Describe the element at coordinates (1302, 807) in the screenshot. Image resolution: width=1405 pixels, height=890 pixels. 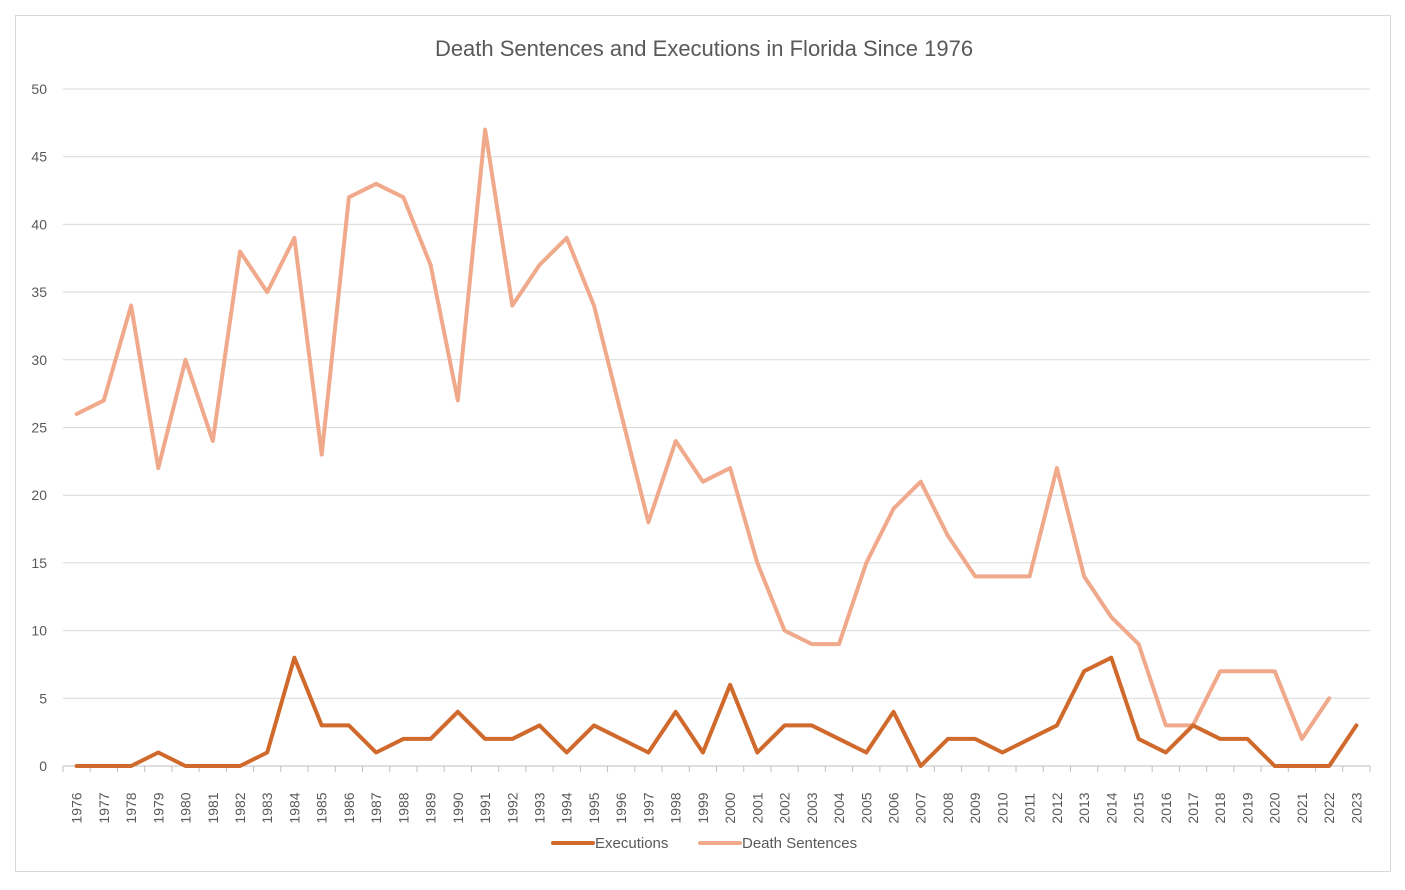
I see `x-tick-label: 2021` at that location.